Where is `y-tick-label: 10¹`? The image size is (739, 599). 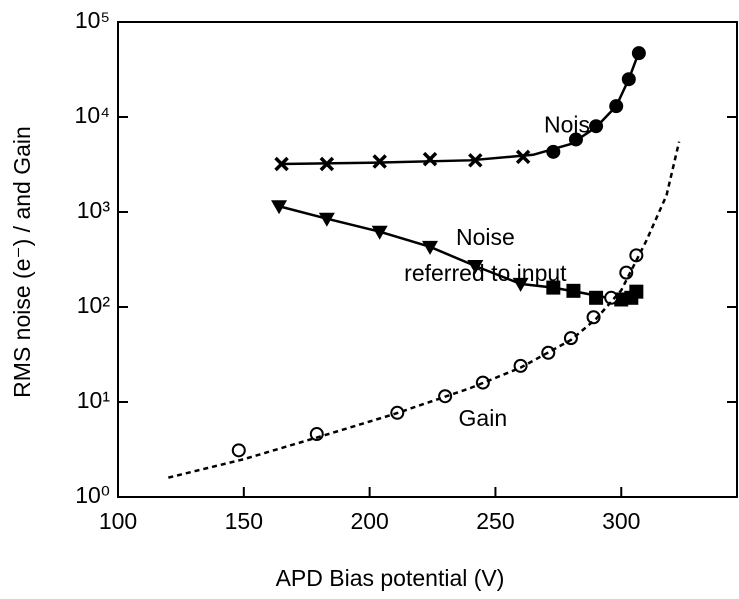 y-tick-label: 10¹ is located at coordinates (94, 400).